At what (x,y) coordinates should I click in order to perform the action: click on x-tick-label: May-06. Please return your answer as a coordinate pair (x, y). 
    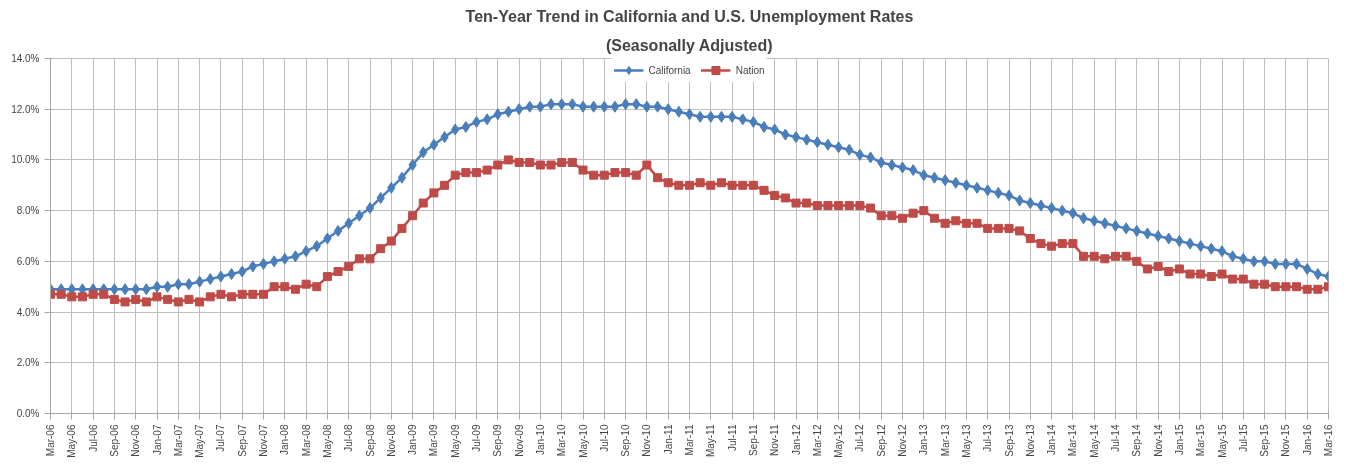
    Looking at the image, I should click on (72, 441).